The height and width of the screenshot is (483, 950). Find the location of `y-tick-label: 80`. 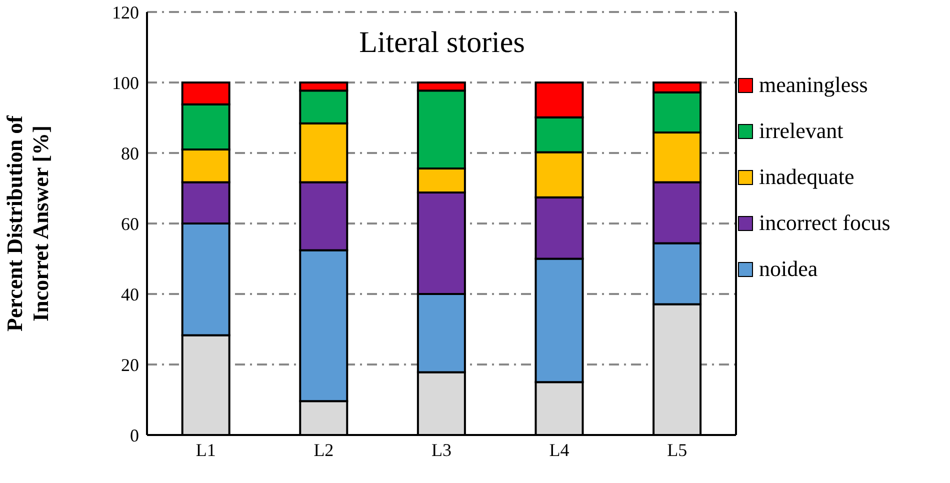

y-tick-label: 80 is located at coordinates (130, 153).